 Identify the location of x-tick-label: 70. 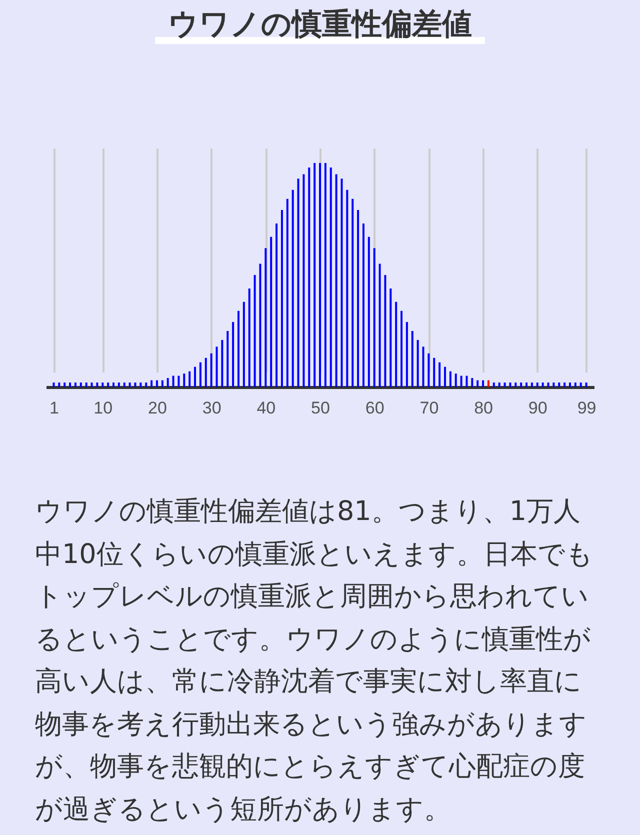
(429, 408).